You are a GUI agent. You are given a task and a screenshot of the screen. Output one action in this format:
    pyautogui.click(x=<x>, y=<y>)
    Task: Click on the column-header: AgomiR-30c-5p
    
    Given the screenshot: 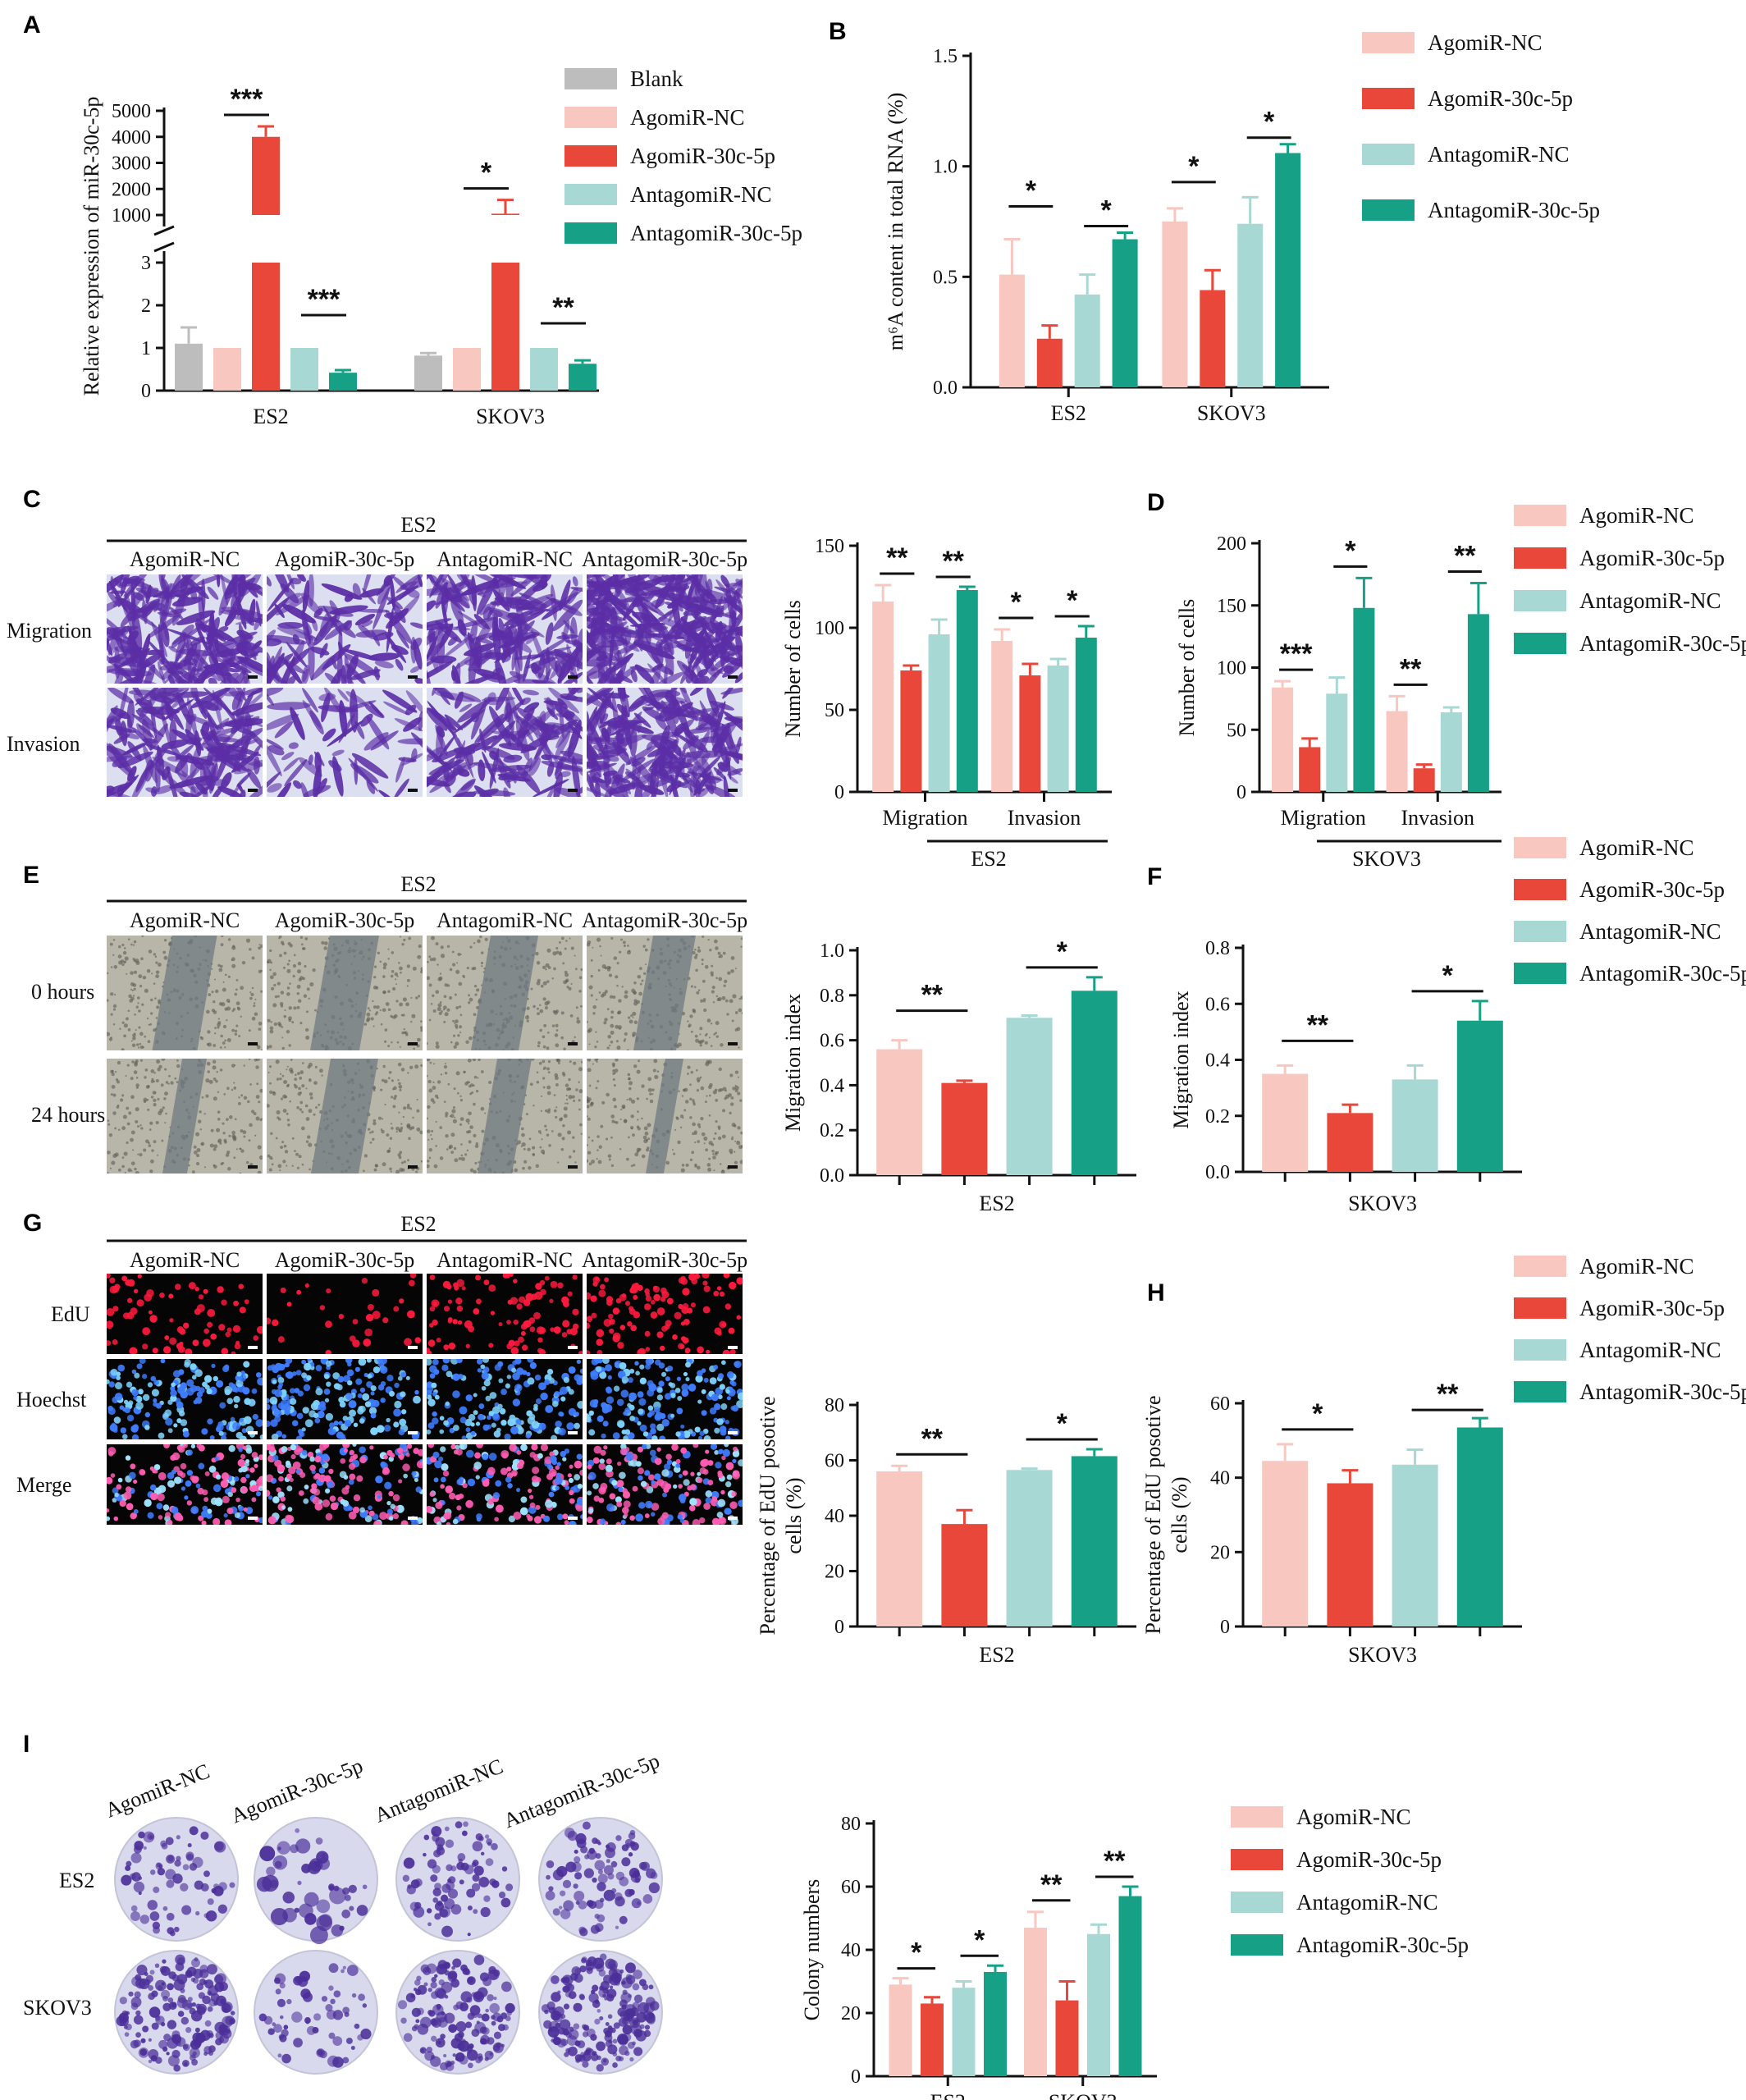 What is the action you would take?
    pyautogui.click(x=345, y=1260)
    